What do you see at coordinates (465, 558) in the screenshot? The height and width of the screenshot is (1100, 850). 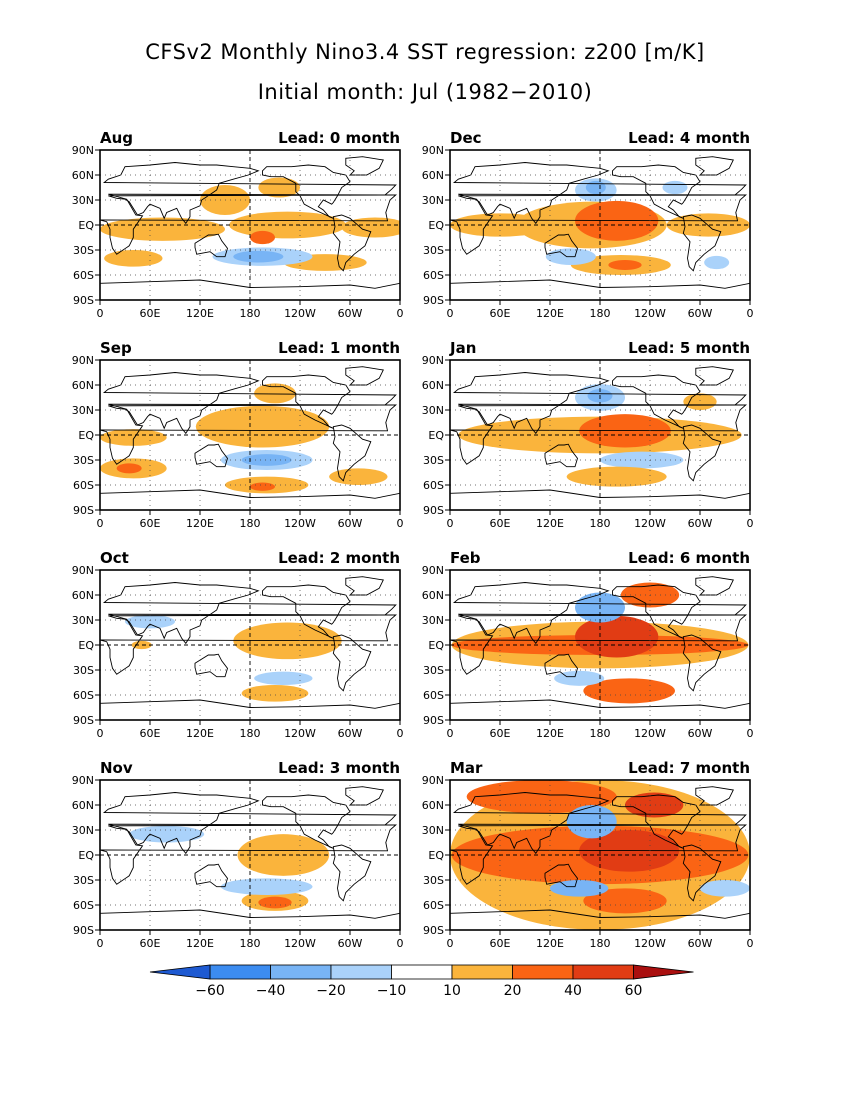 I see `panel-month: Feb` at bounding box center [465, 558].